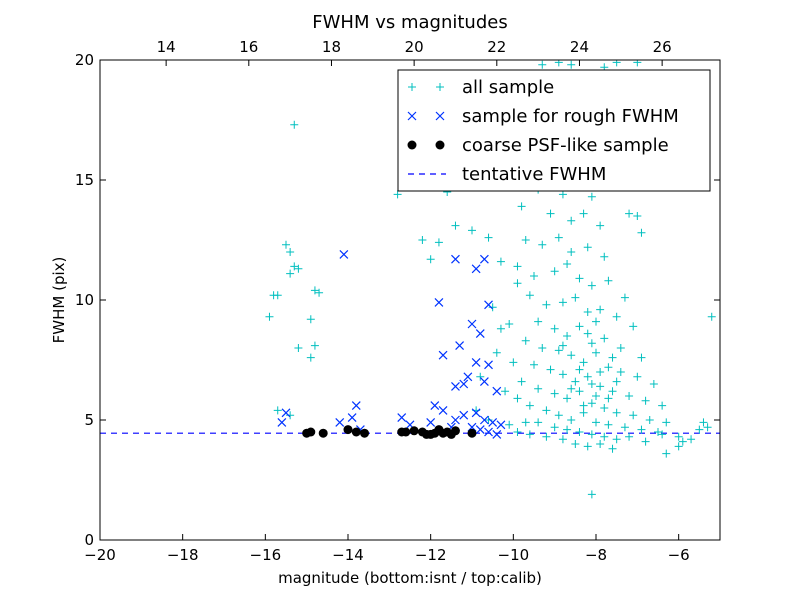  Describe the element at coordinates (508, 87) in the screenshot. I see `legend-label-all-sample: all sample` at that location.